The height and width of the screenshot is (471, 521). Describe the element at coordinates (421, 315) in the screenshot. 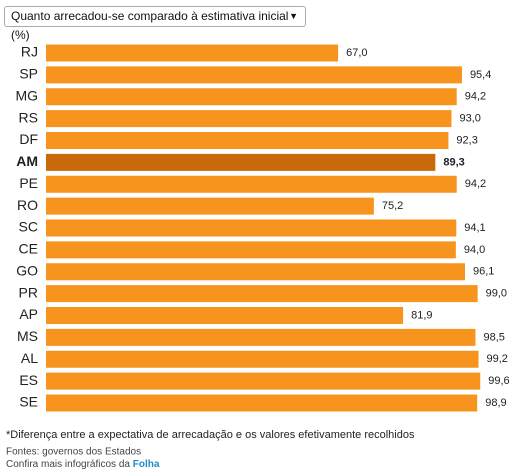

I see `value-label: 81,9` at that location.